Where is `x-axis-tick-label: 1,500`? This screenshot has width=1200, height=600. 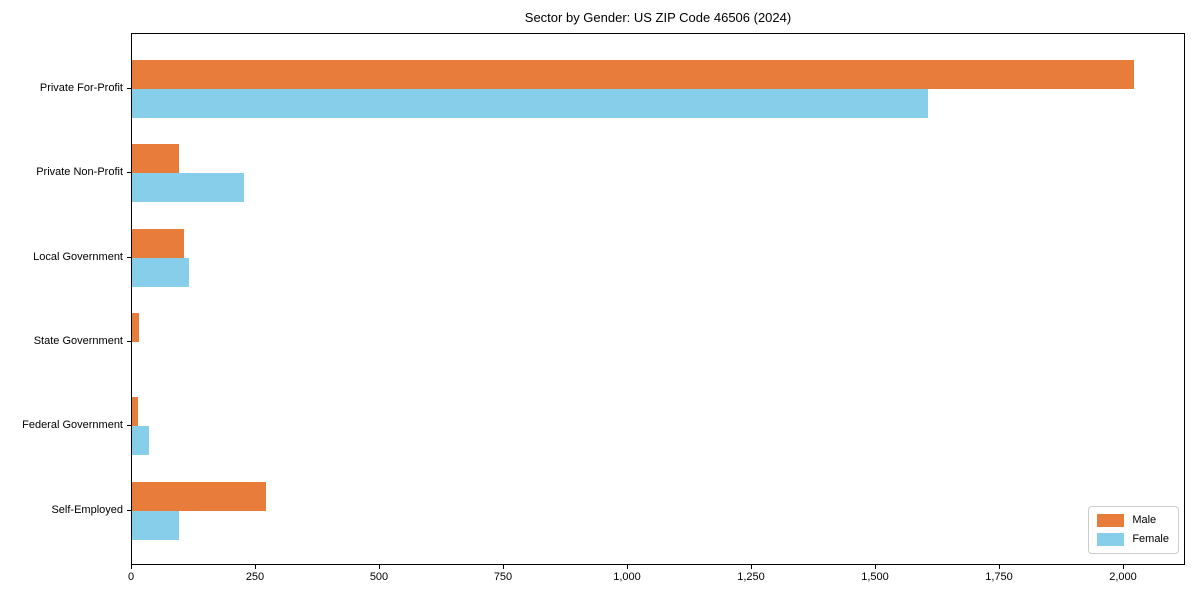
x-axis-tick-label: 1,500 is located at coordinates (875, 577).